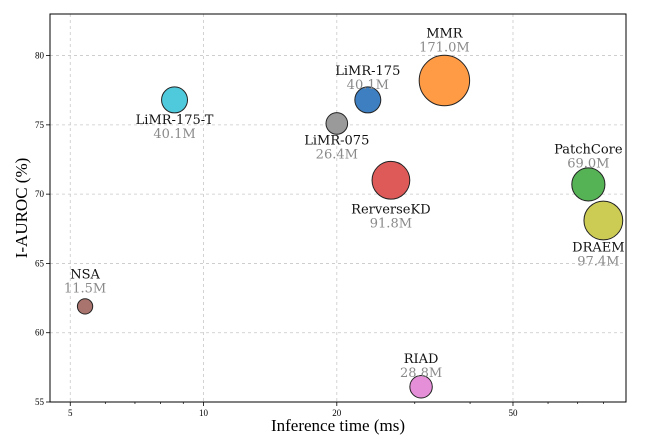  What do you see at coordinates (338, 425) in the screenshot?
I see `x-axis-title: Inference time (ms)` at bounding box center [338, 425].